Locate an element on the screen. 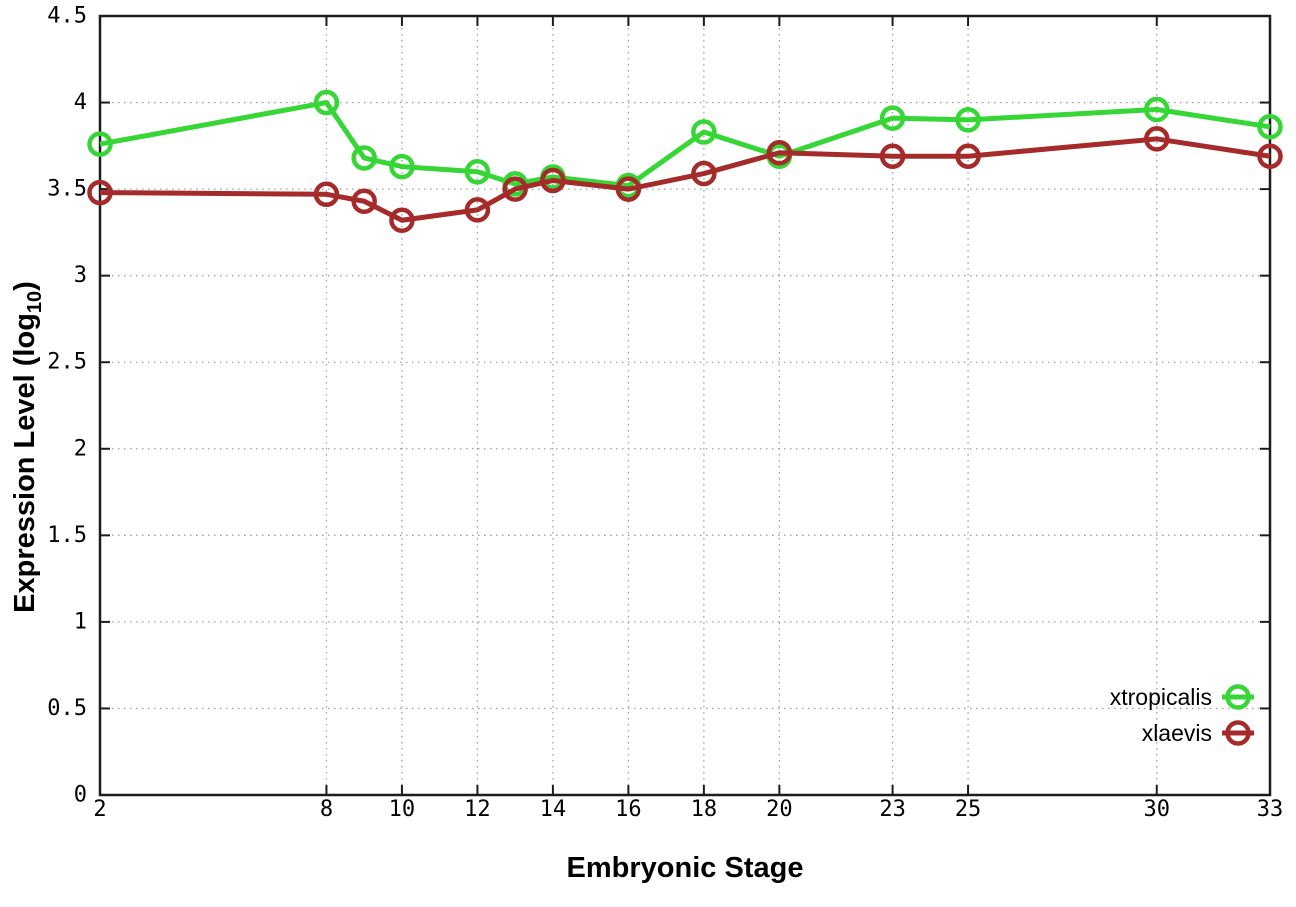 The width and height of the screenshot is (1296, 907). x-tick-label: 8 is located at coordinates (326, 809).